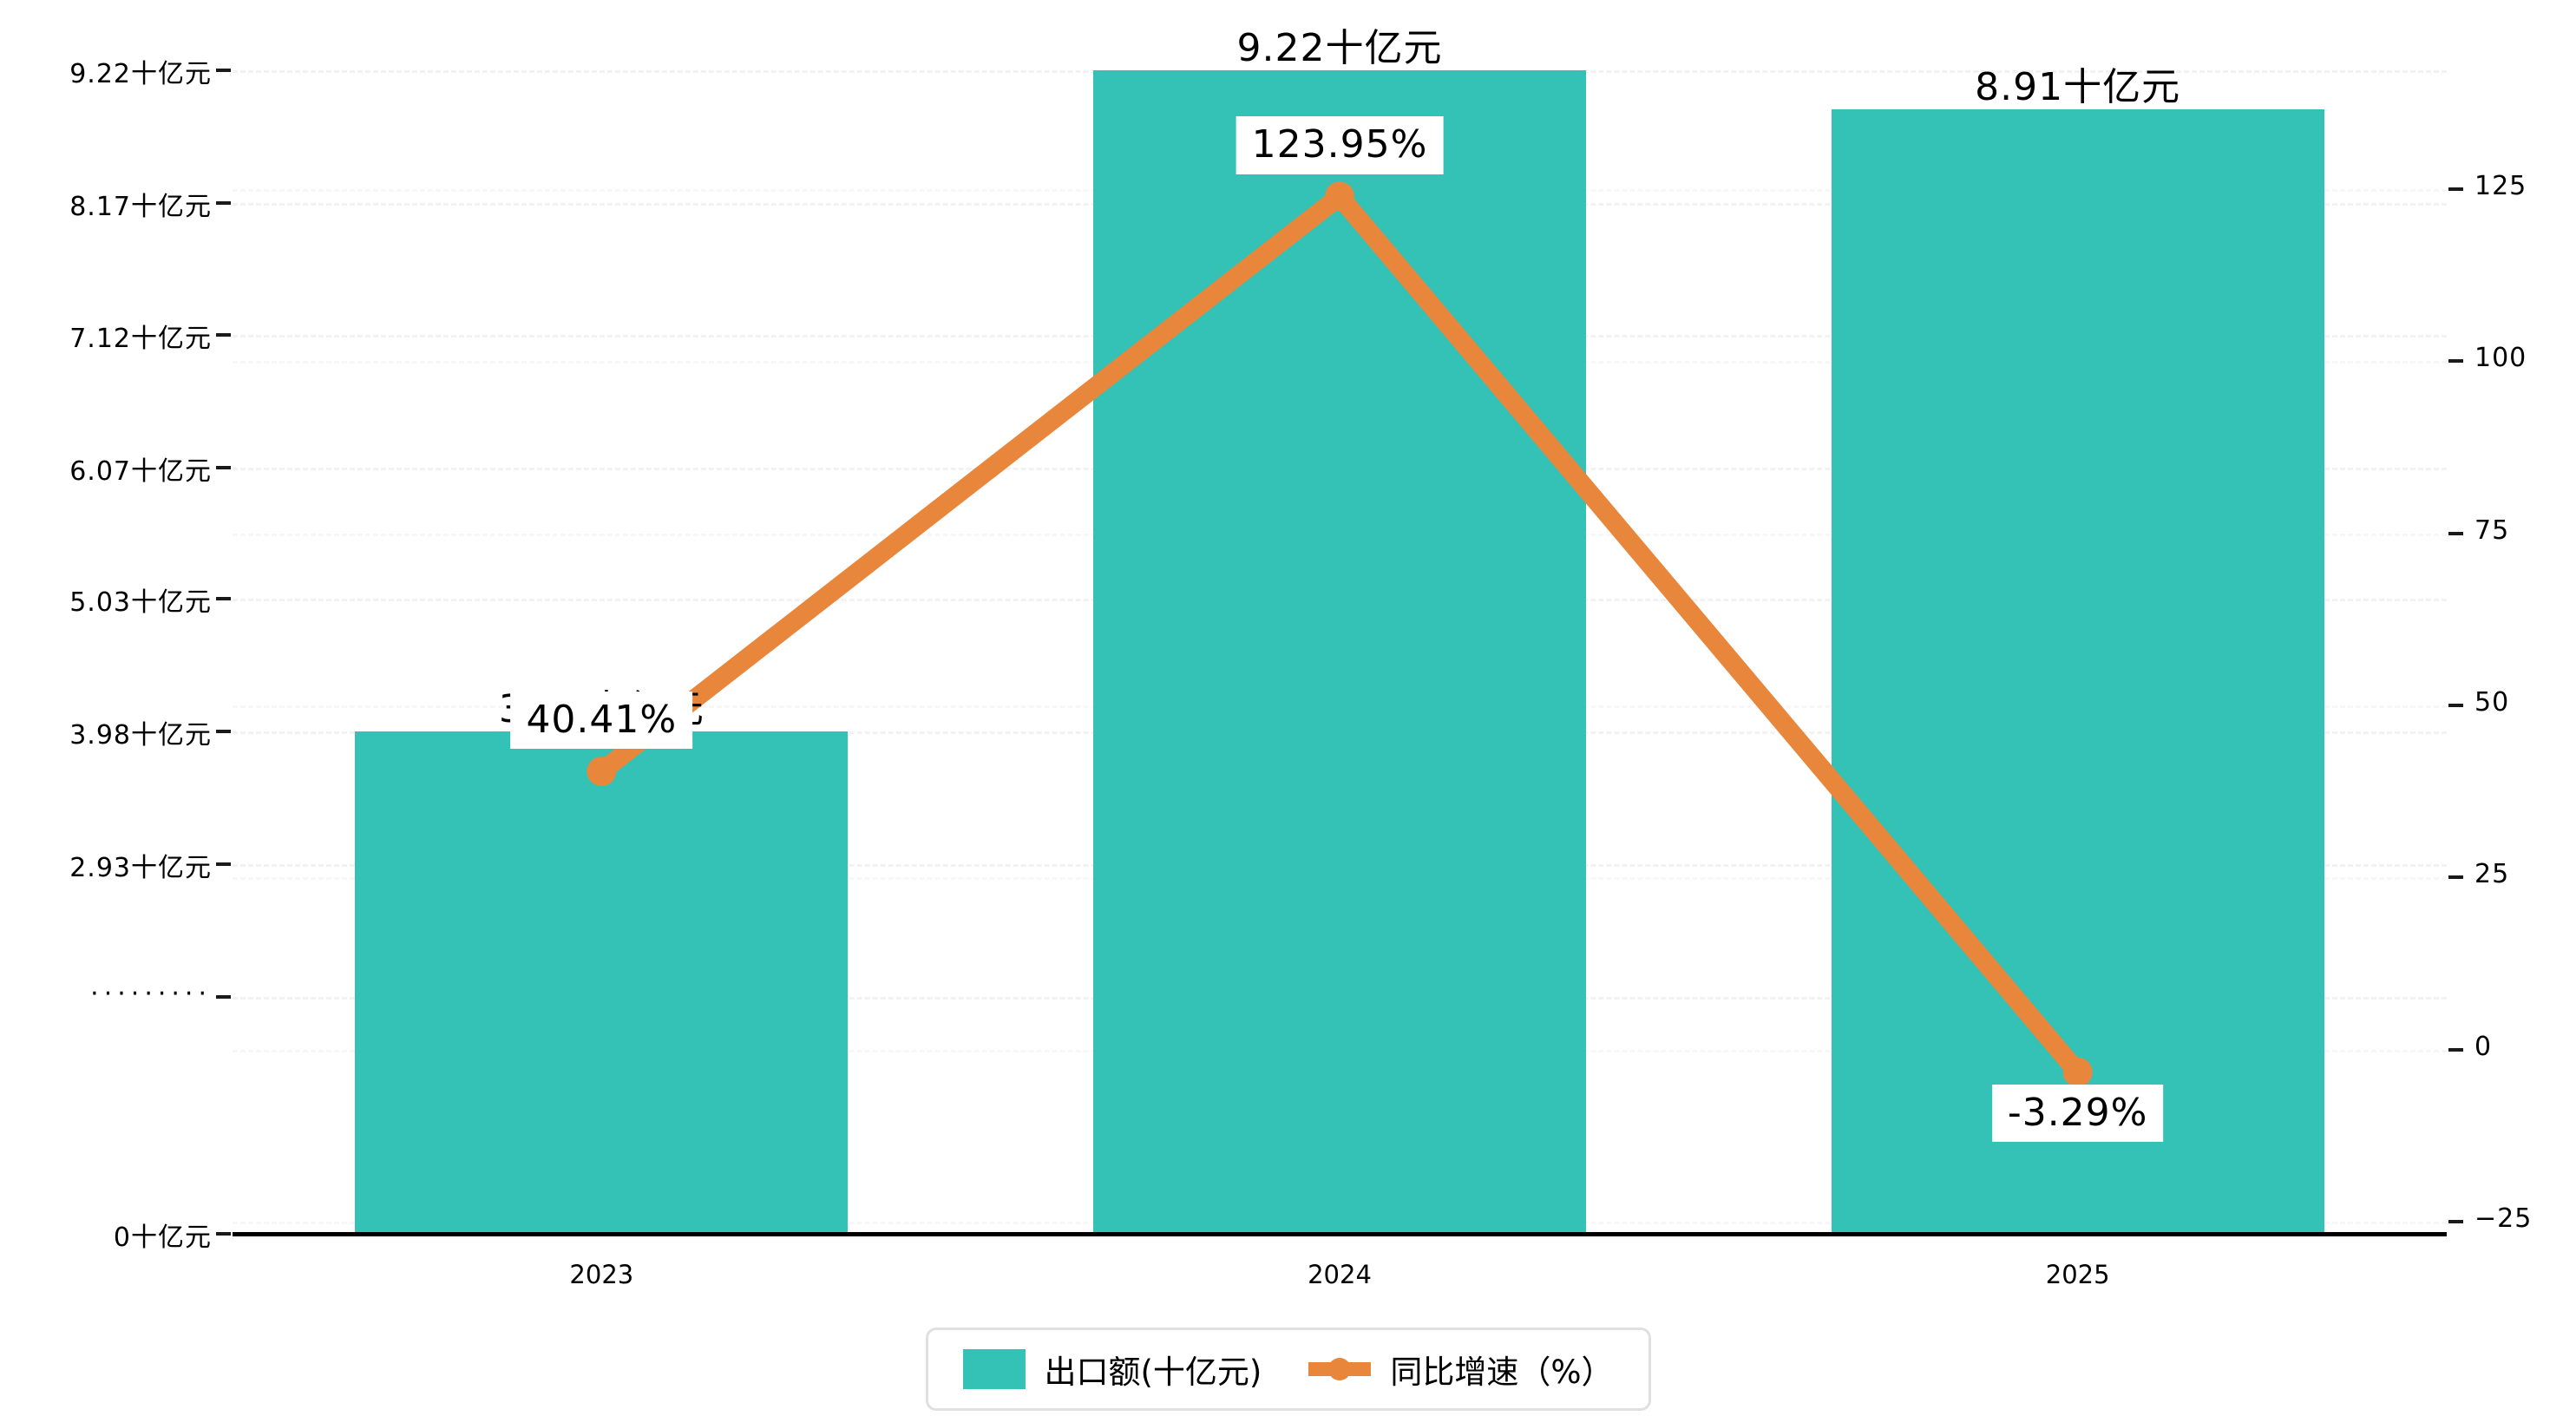 The width and height of the screenshot is (2576, 1416). Describe the element at coordinates (1153, 1372) in the screenshot. I see `legend-label-bar: 出口额(十亿元)` at that location.